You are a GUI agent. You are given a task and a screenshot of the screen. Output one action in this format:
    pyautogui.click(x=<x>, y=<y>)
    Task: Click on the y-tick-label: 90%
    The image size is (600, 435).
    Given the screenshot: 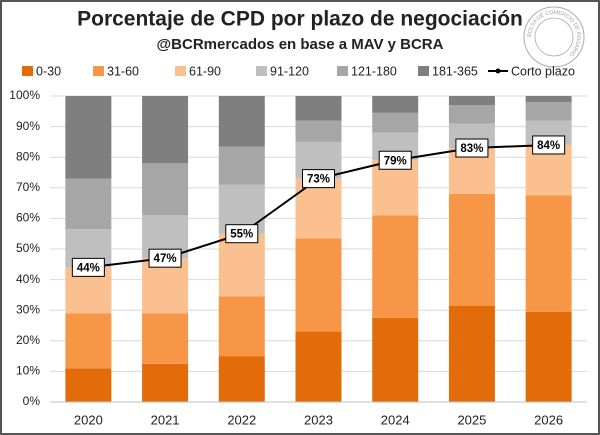 What is the action you would take?
    pyautogui.click(x=28, y=126)
    